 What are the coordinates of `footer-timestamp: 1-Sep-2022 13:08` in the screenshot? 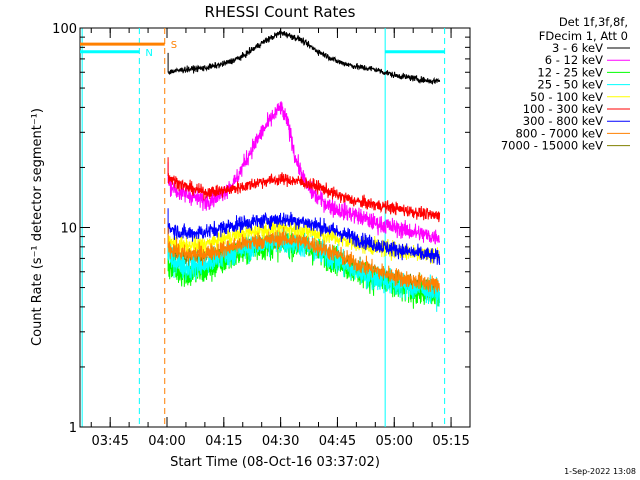 It's located at (600, 471).